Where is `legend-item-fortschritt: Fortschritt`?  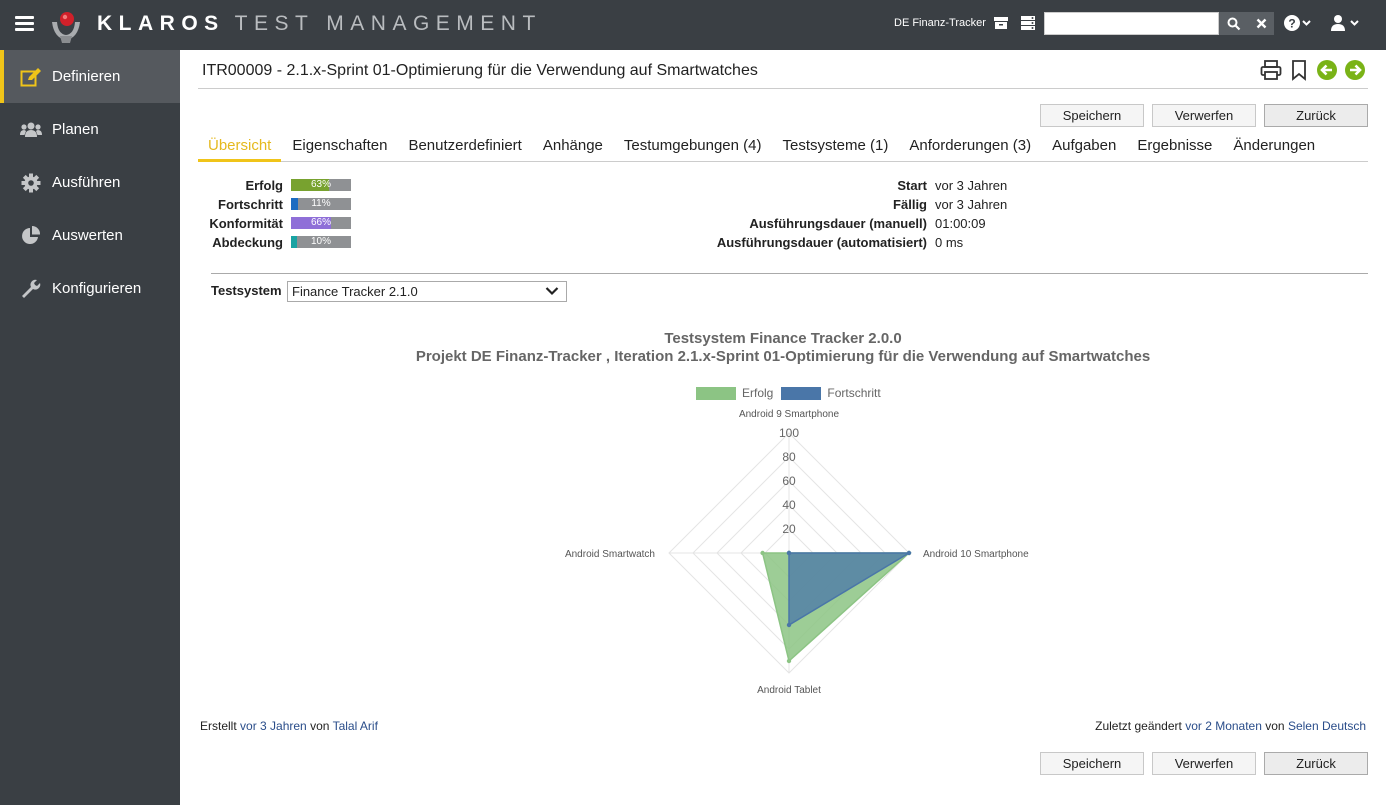 legend-item-fortschritt: Fortschritt is located at coordinates (831, 393).